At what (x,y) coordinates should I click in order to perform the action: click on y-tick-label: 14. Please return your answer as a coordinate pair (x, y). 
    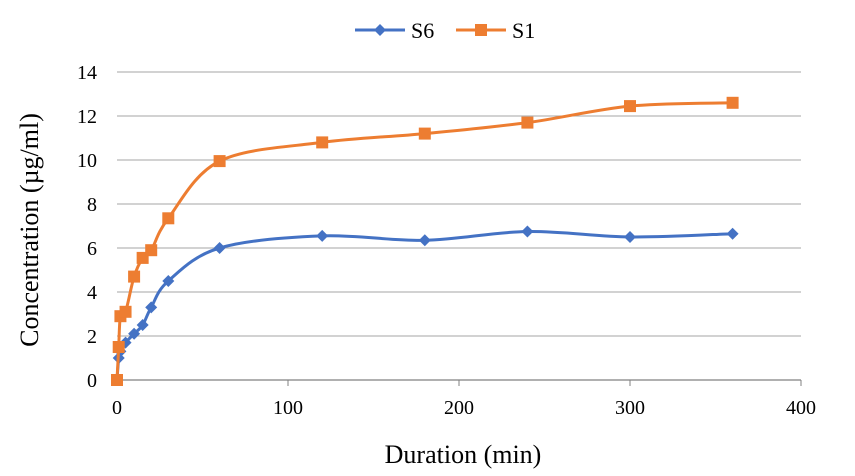
    Looking at the image, I should click on (87, 73).